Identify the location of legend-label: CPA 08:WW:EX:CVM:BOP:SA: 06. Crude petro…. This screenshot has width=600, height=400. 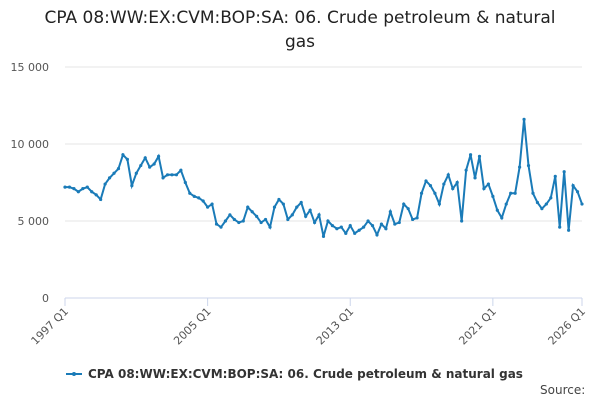
(305, 374).